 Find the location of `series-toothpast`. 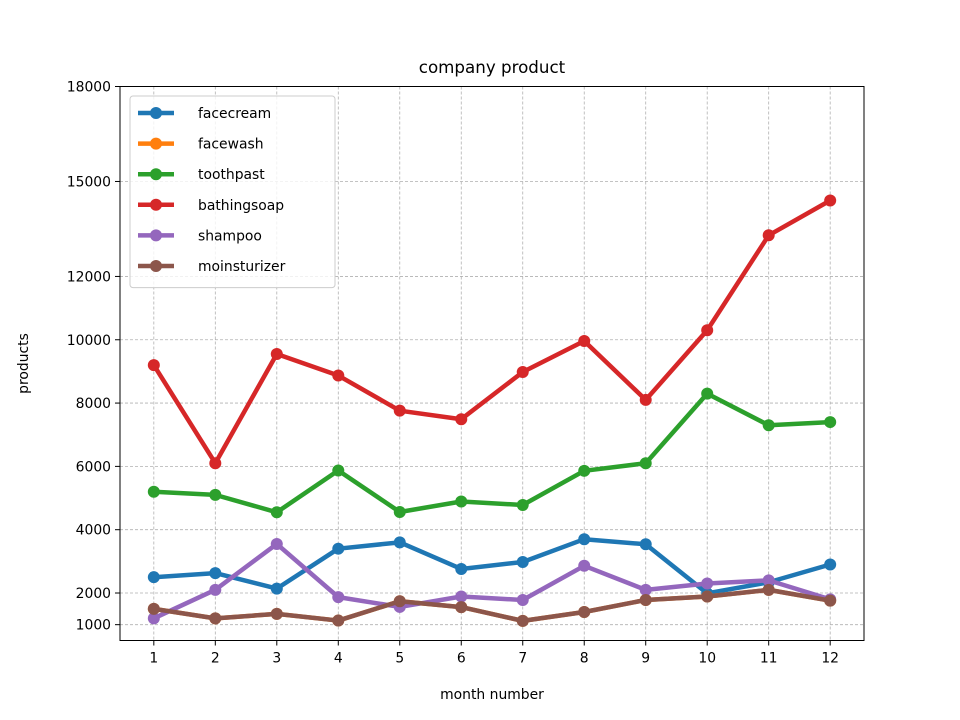

series-toothpast is located at coordinates (492, 453).